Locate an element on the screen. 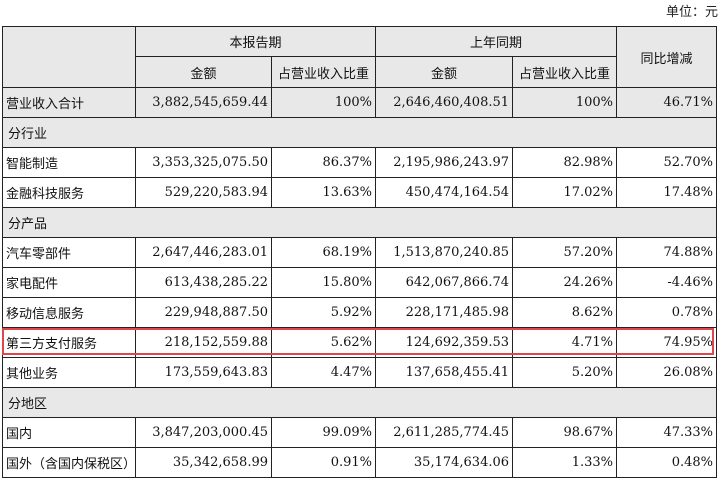  current-amount: 229,948,887.50 is located at coordinates (203, 312).